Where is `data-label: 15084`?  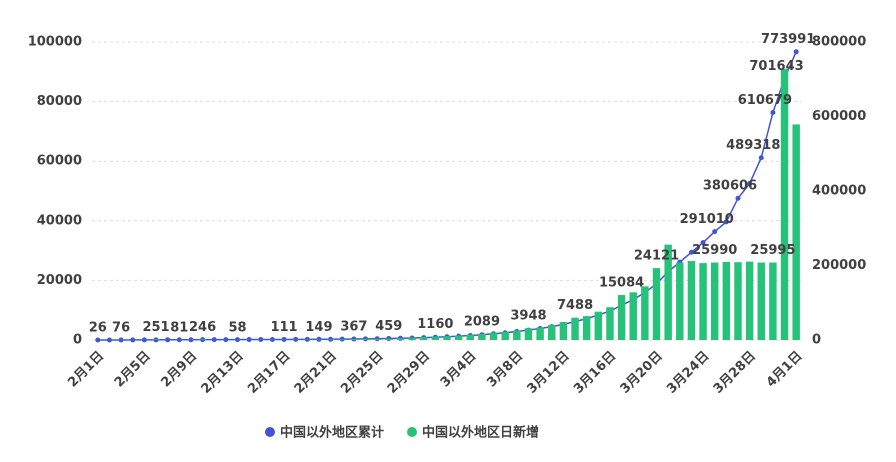 data-label: 15084 is located at coordinates (621, 283).